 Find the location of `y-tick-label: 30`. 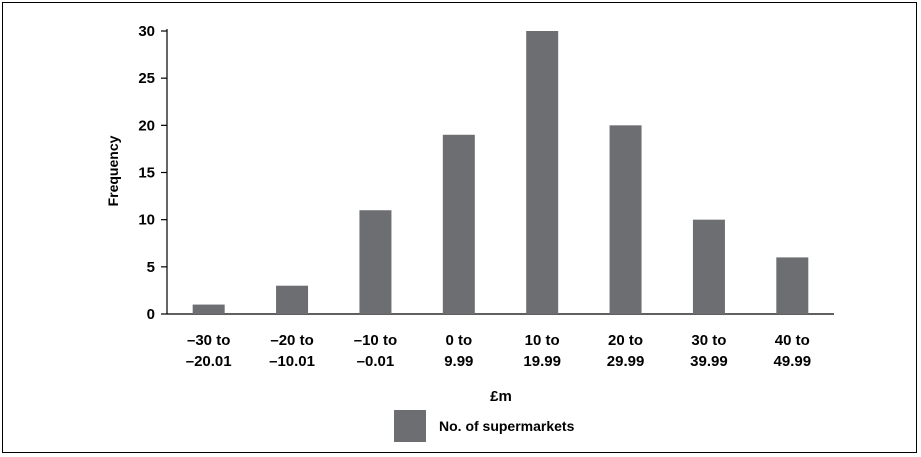

y-tick-label: 30 is located at coordinates (146, 31).